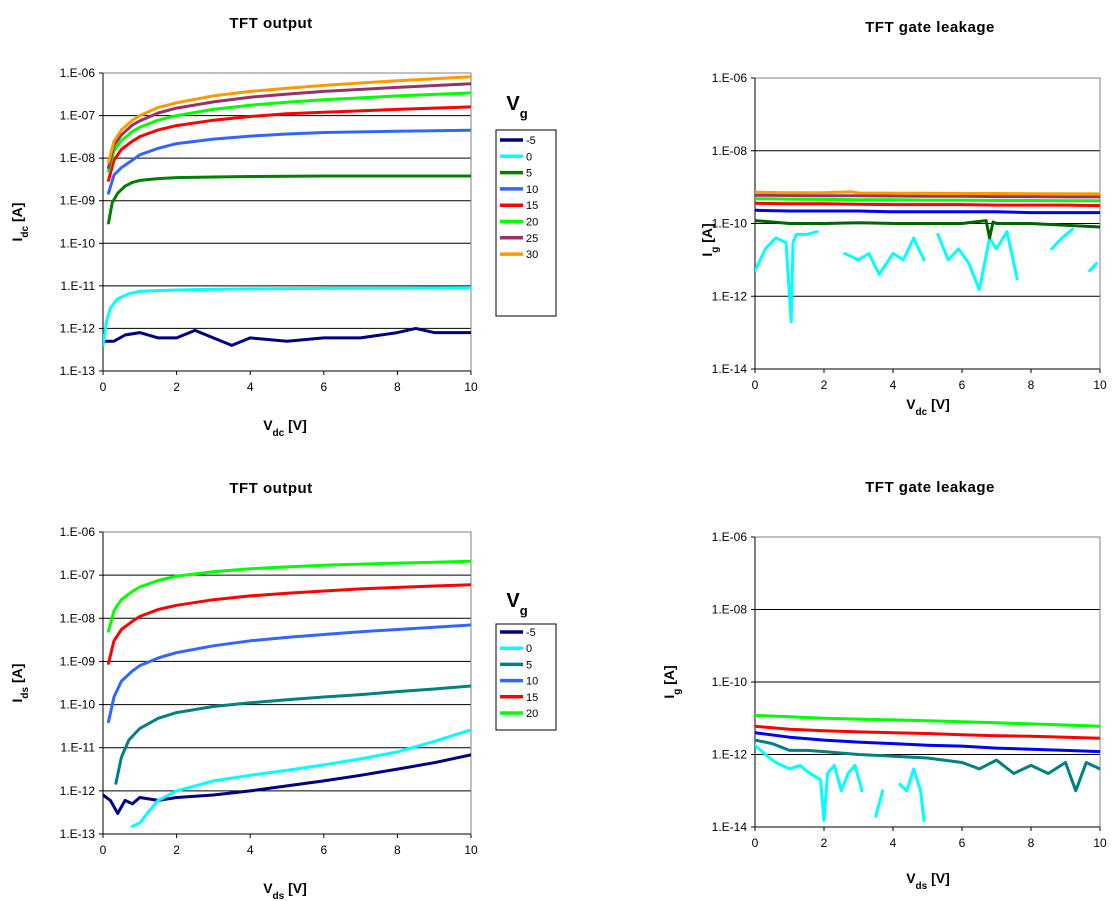 The width and height of the screenshot is (1116, 901). Describe the element at coordinates (529, 649) in the screenshot. I see `legend-label: 0` at that location.